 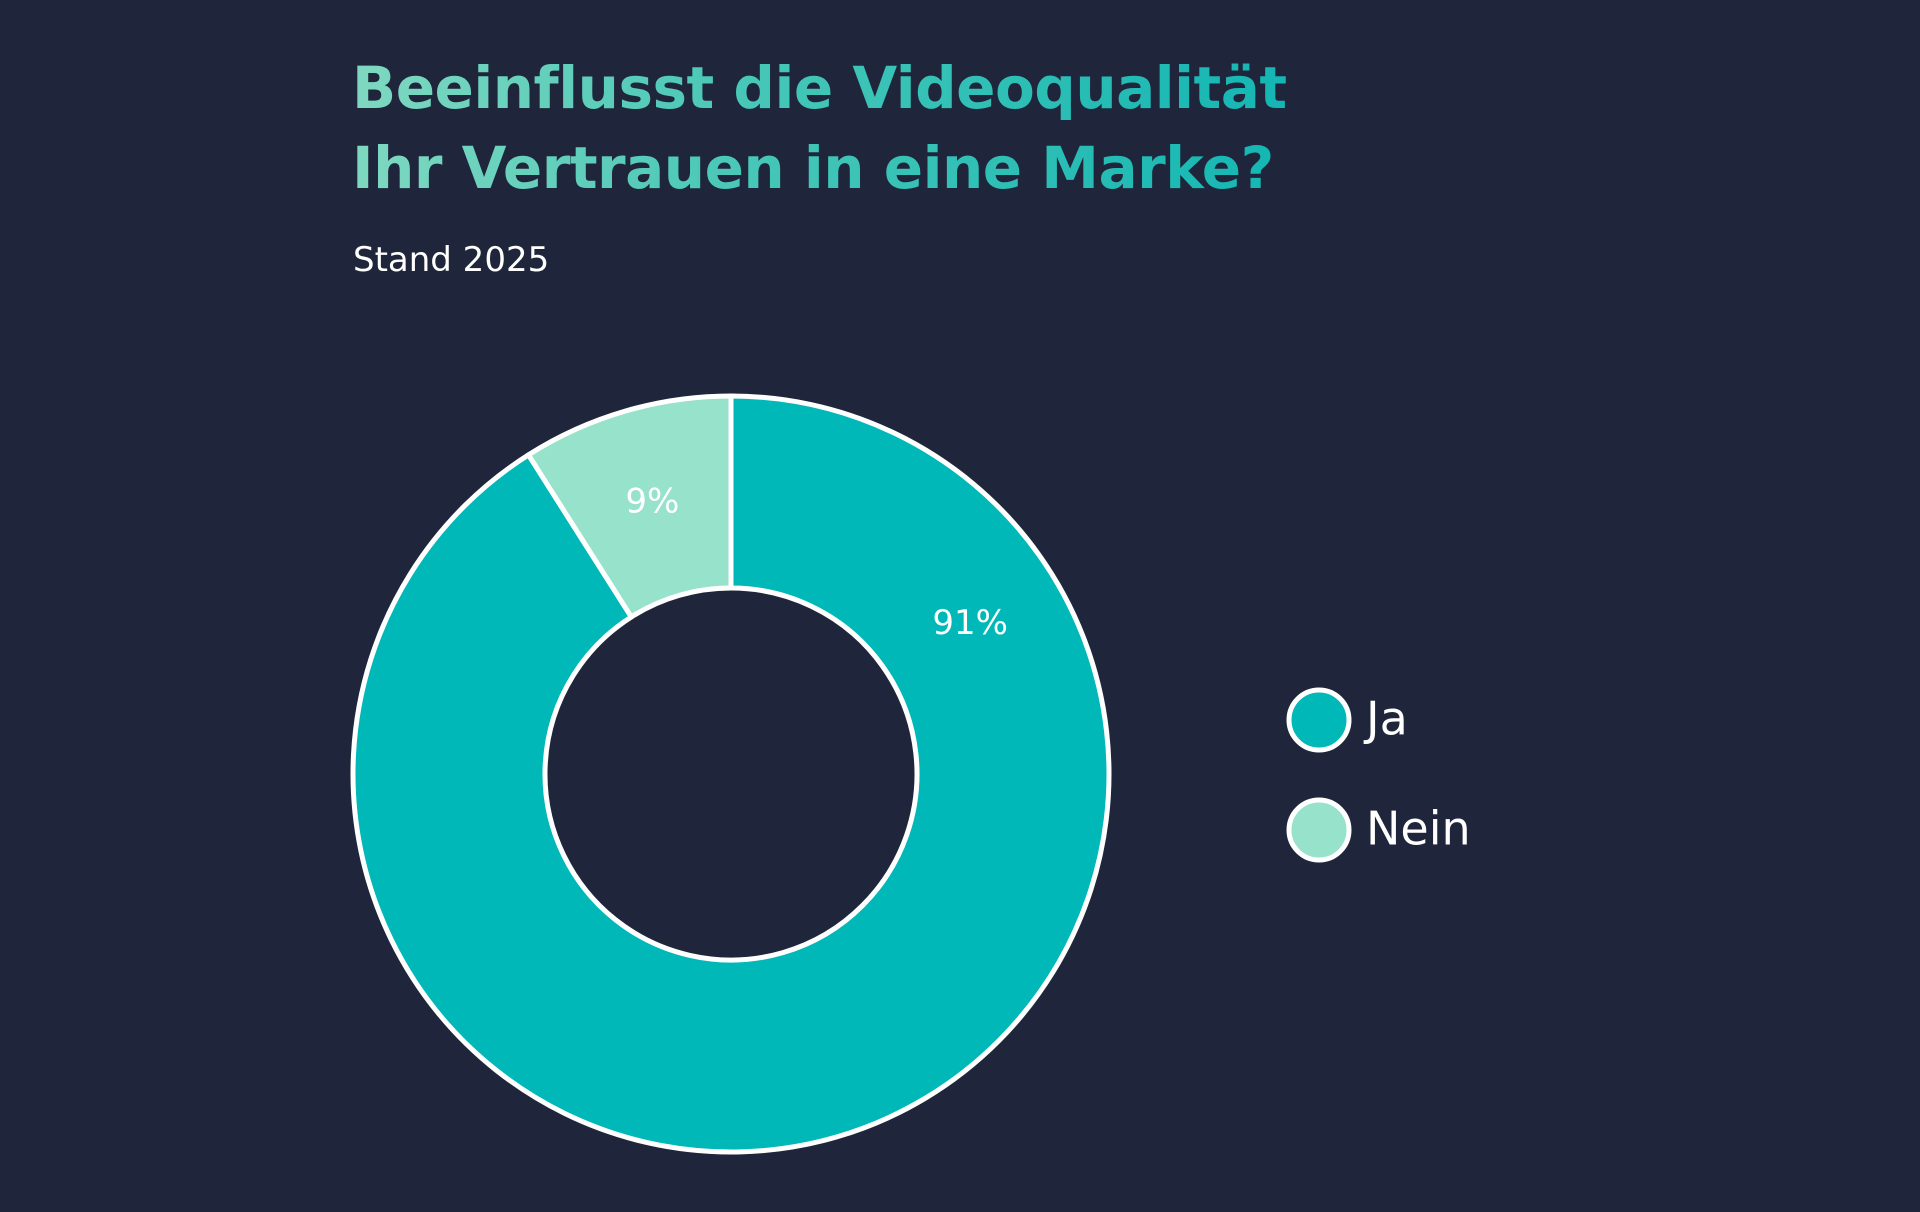 I want to click on legend-label-nein: Nein, so click(x=1418, y=829).